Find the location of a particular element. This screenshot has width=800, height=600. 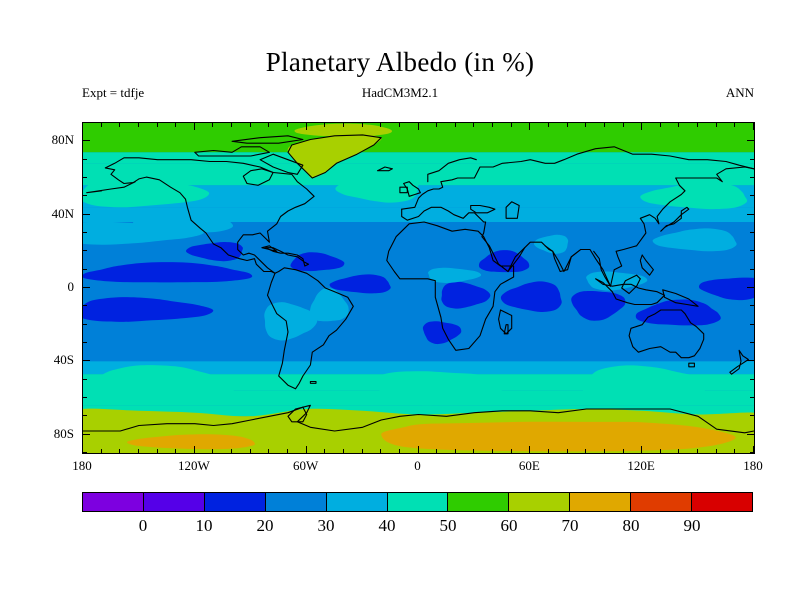

season-label: ANN is located at coordinates (739, 92).